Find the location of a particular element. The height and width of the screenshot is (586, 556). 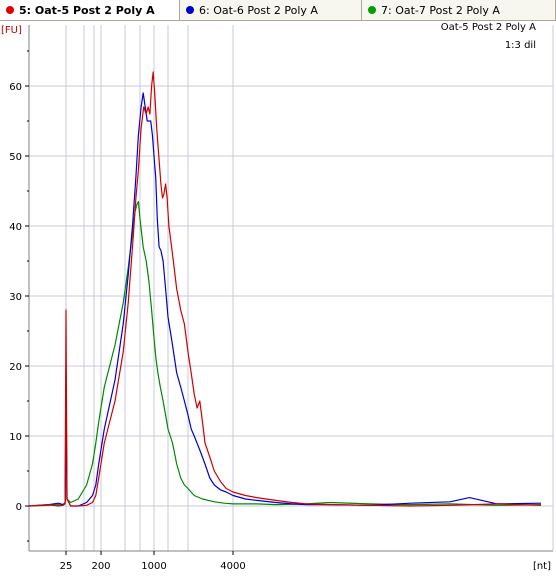

y-tick-label: 10 is located at coordinates (15, 437).